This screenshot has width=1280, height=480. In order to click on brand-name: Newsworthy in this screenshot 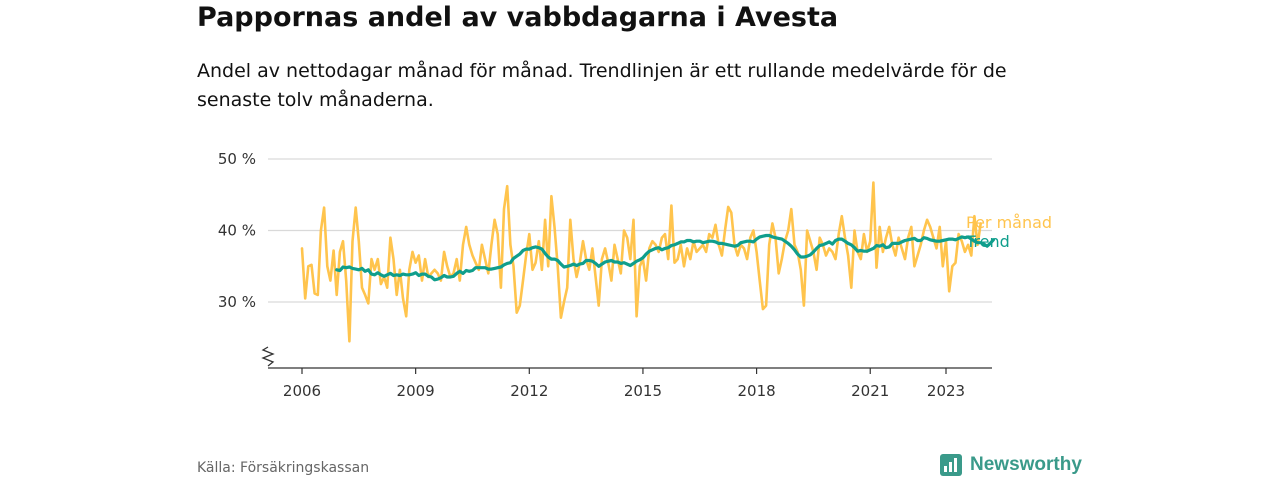, I will do `click(1026, 464)`.